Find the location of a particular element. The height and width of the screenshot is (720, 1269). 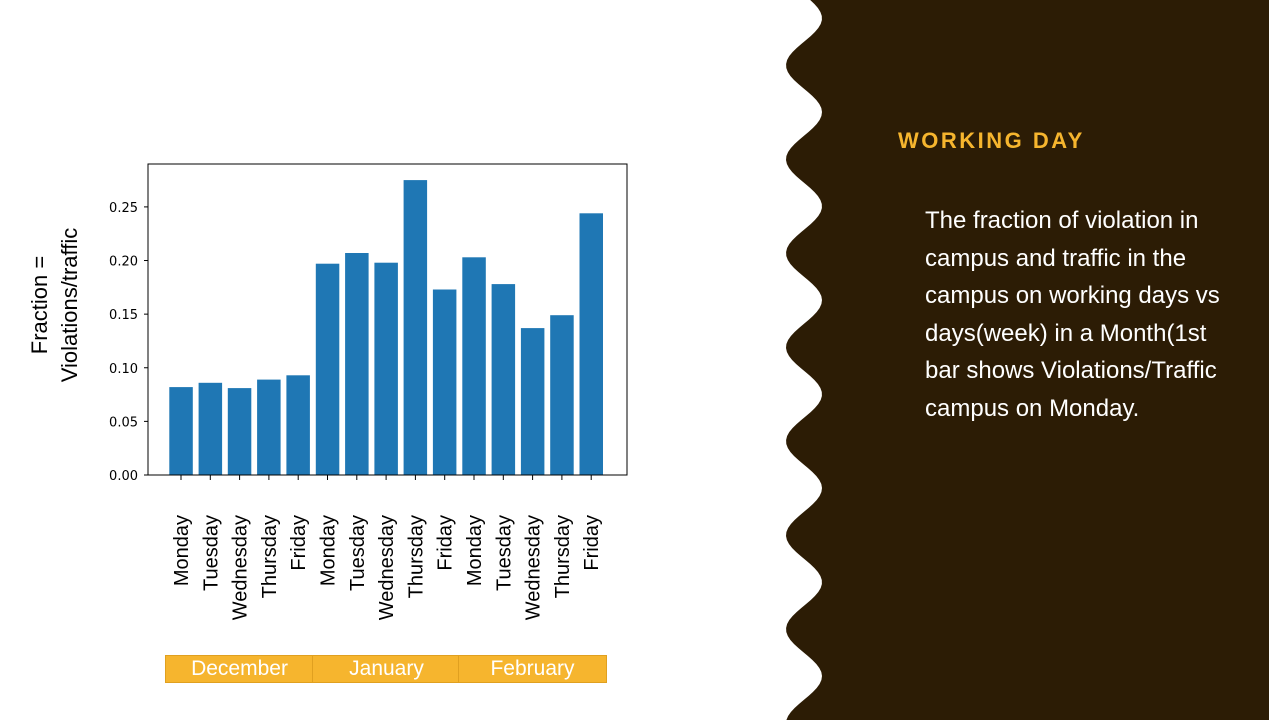

y-tick-label: 0.10 is located at coordinates (123, 369).